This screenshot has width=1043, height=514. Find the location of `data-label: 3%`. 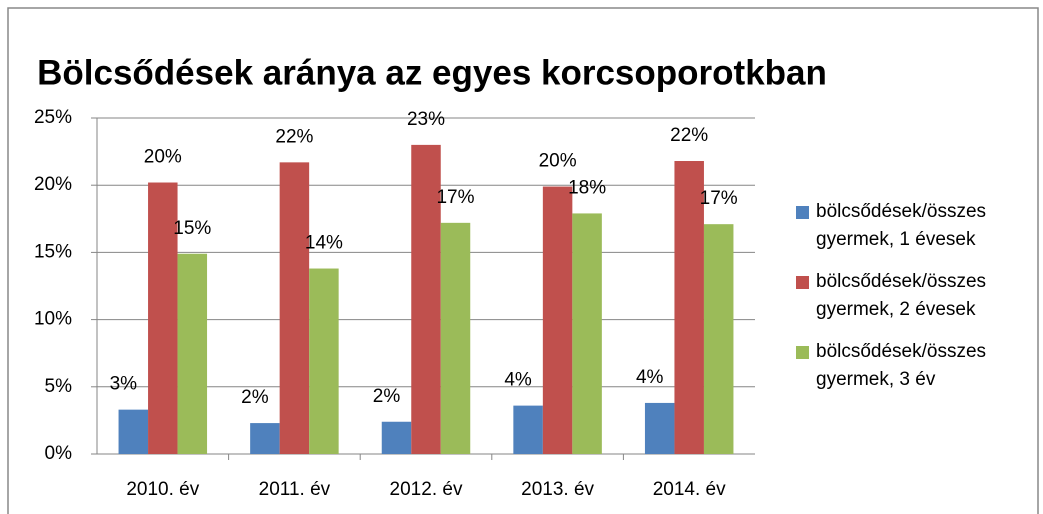

data-label: 3% is located at coordinates (124, 384).